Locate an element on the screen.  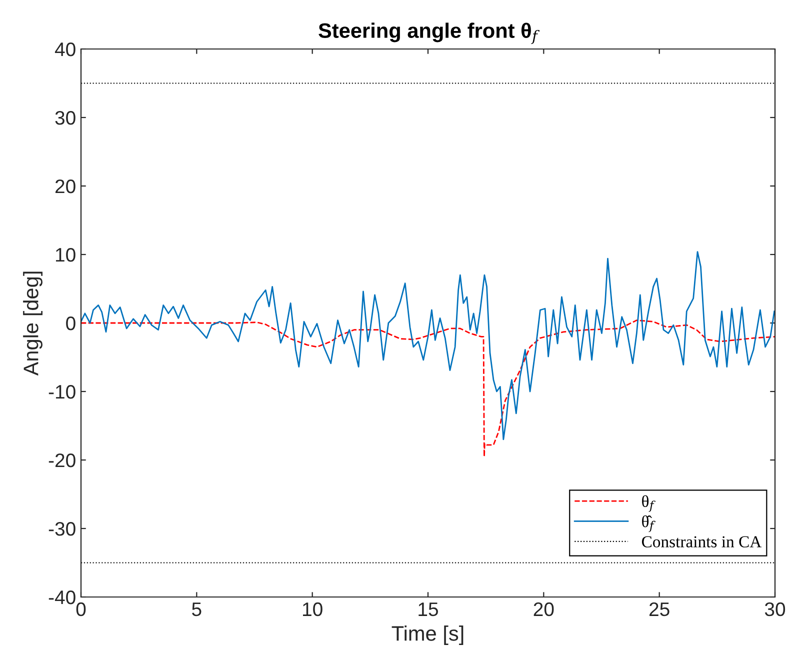
legend-label: Constraints in CA is located at coordinates (702, 542).